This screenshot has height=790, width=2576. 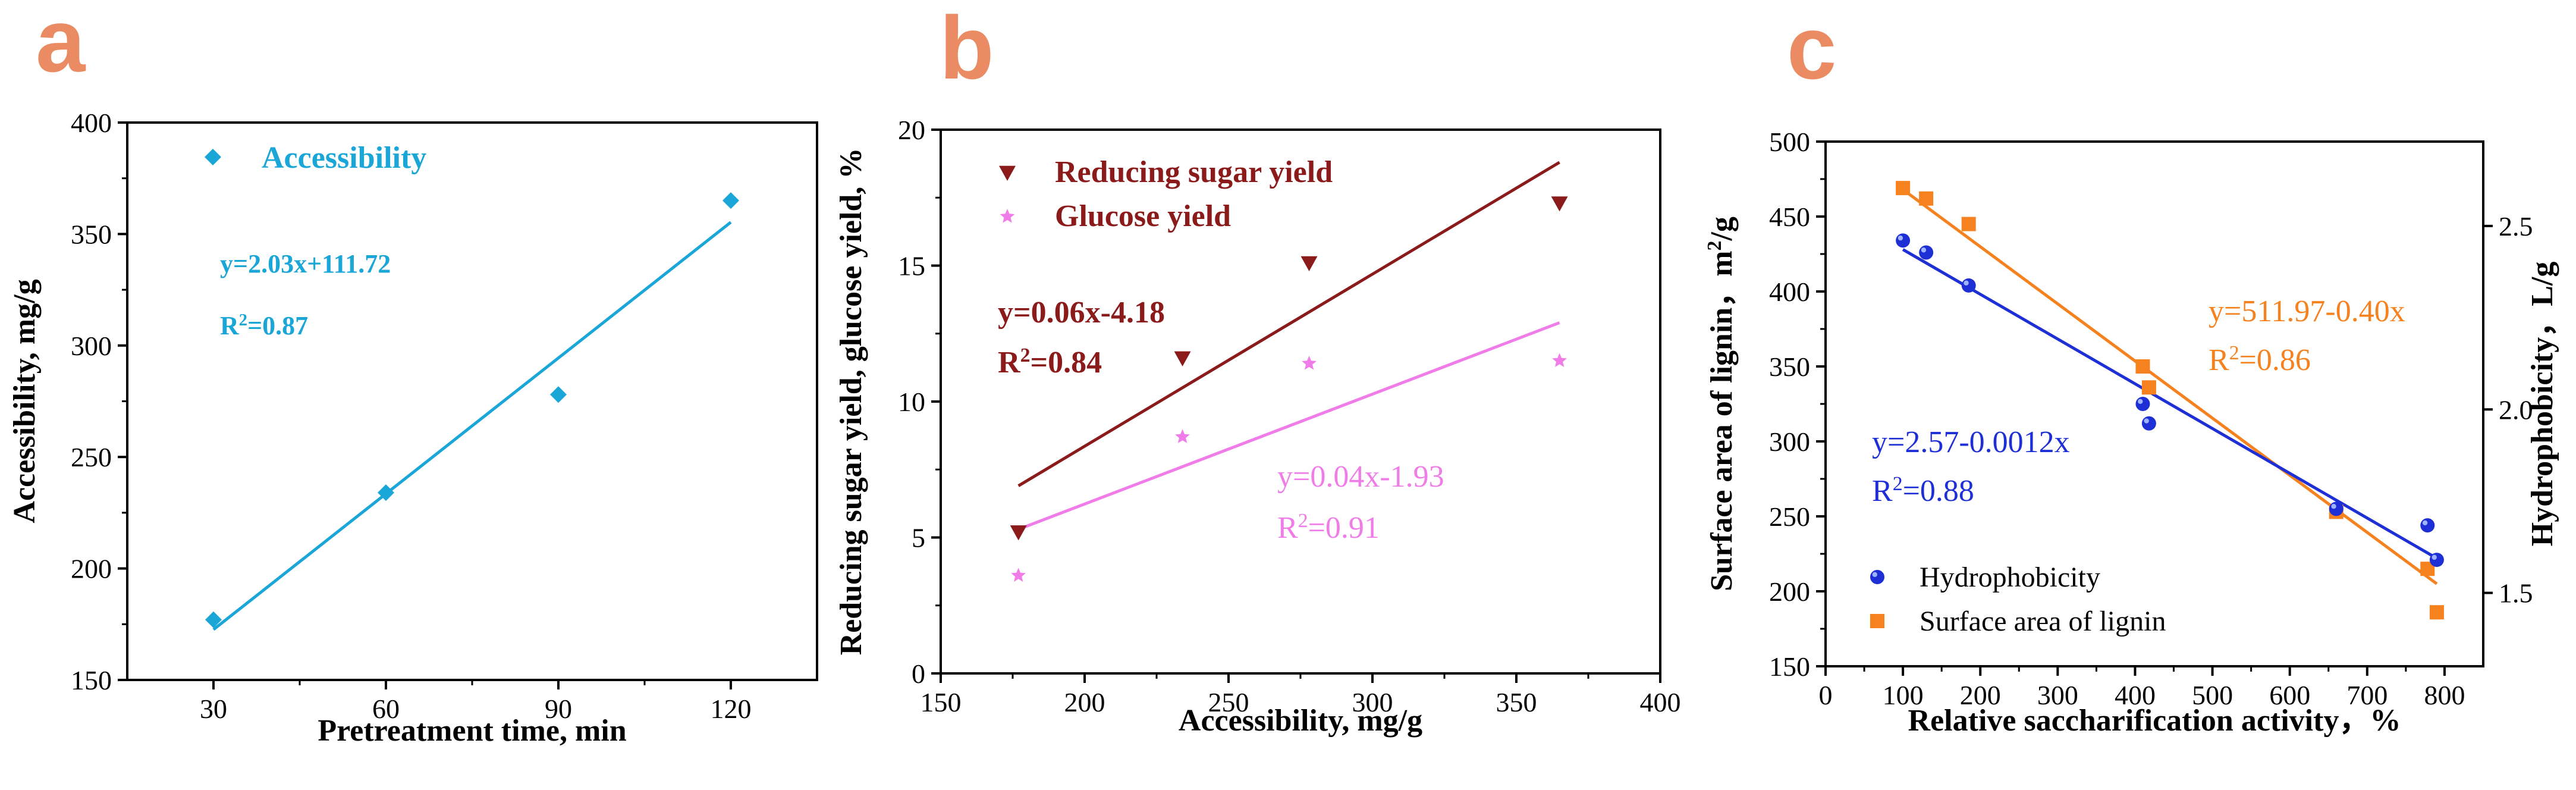 What do you see at coordinates (1811, 49) in the screenshot?
I see `panel-c-letter: c` at bounding box center [1811, 49].